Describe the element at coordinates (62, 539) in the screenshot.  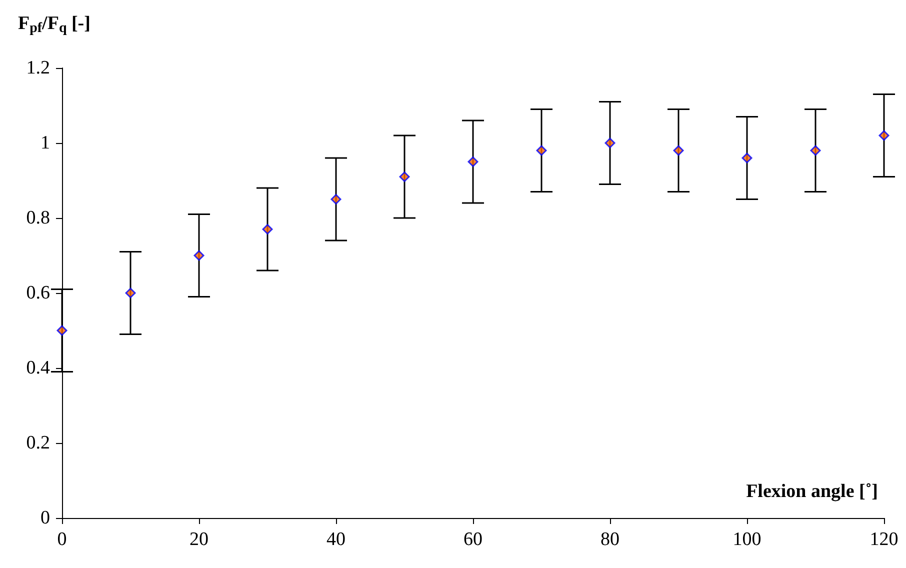
I see `x-tick-label: 0` at that location.